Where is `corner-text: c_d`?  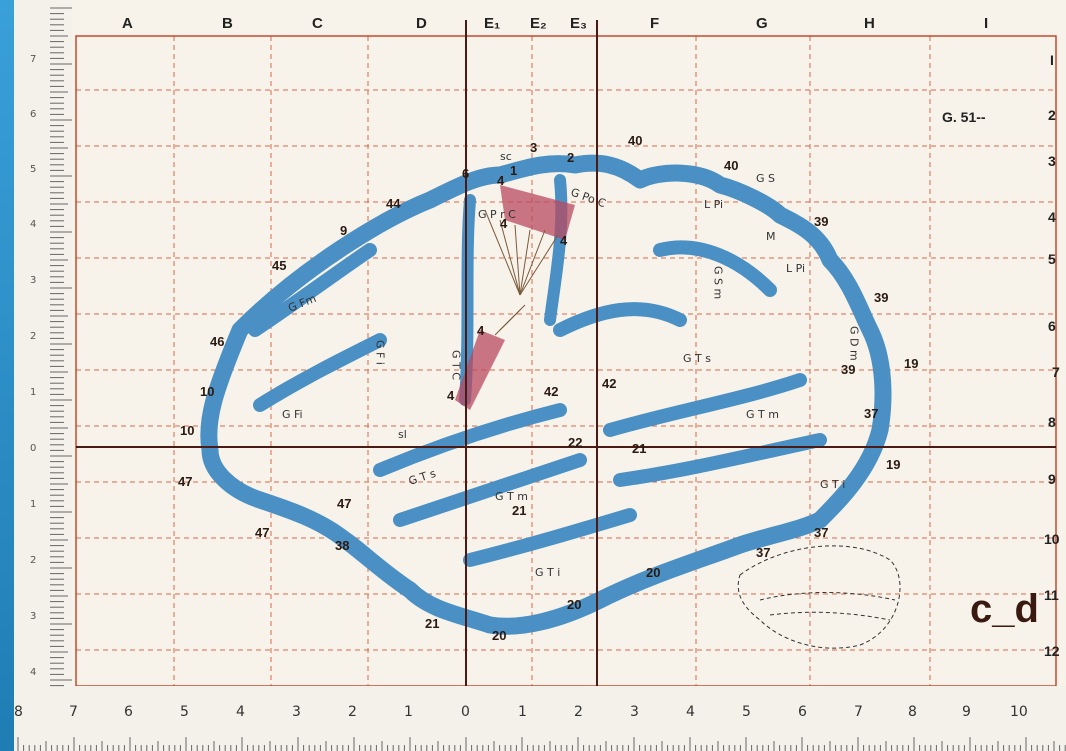 corner-text: c_d is located at coordinates (1004, 609).